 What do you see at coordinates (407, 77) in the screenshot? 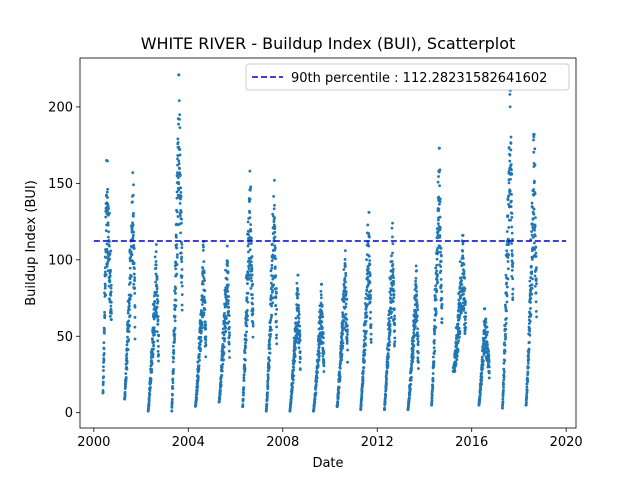
I see `legend: 90th percentile : 112.28231582641602` at bounding box center [407, 77].